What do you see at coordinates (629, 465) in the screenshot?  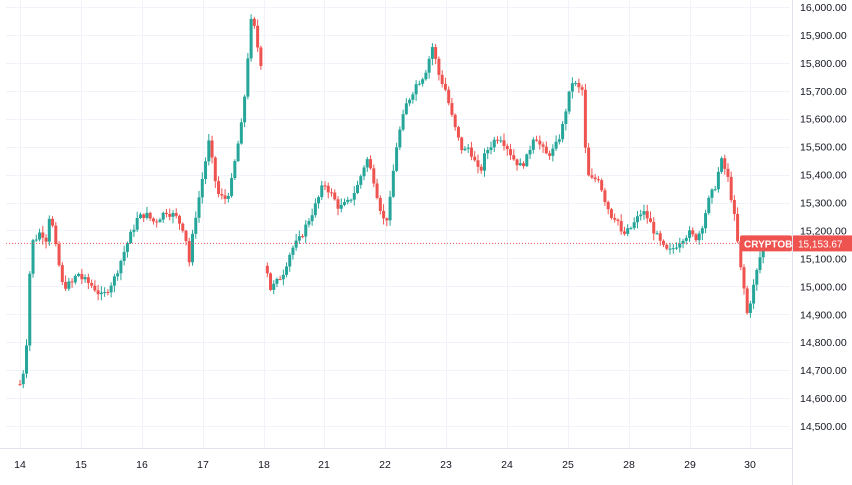 I see `x-tick-label: 28` at bounding box center [629, 465].